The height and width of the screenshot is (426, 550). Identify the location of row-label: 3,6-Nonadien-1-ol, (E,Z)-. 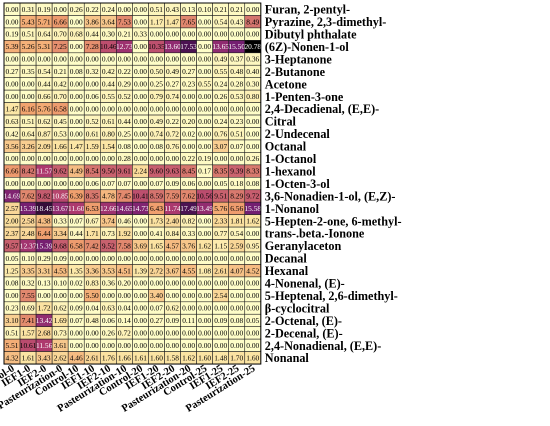
(330, 196).